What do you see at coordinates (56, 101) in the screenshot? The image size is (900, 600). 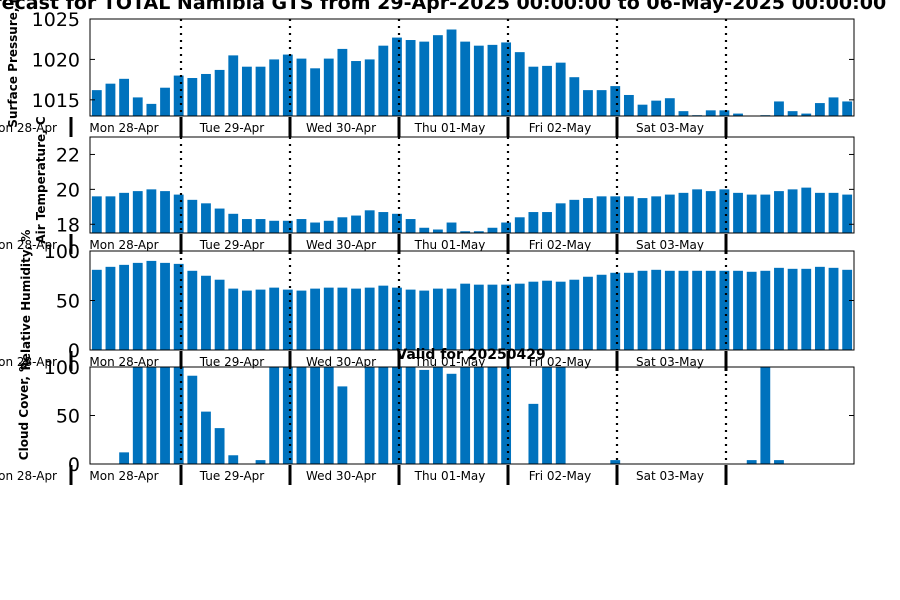 I see `y-tick-label: 1015` at bounding box center [56, 101].